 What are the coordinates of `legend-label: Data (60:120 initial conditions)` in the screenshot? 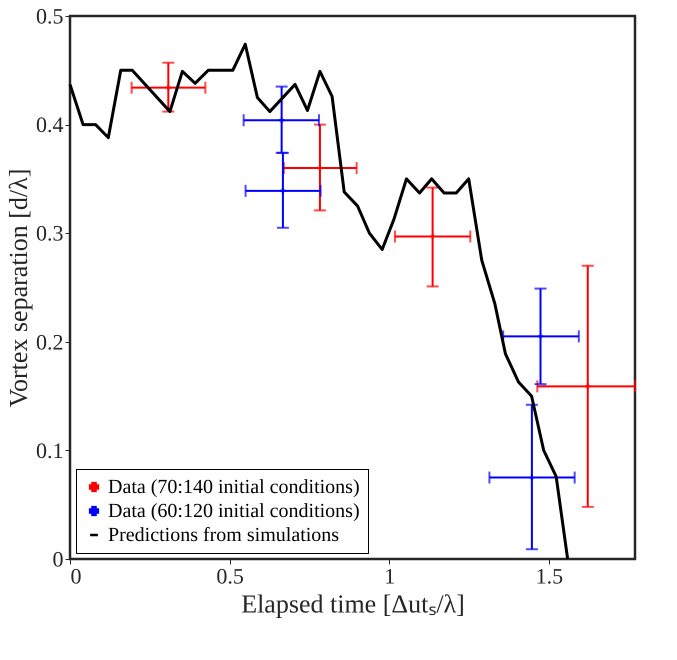 It's located at (234, 511).